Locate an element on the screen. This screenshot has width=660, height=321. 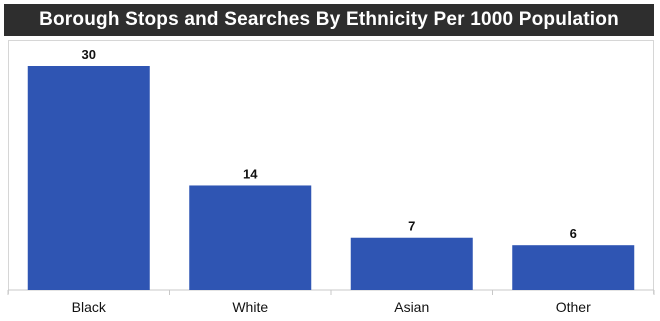
data-label-white: 14 is located at coordinates (250, 173).